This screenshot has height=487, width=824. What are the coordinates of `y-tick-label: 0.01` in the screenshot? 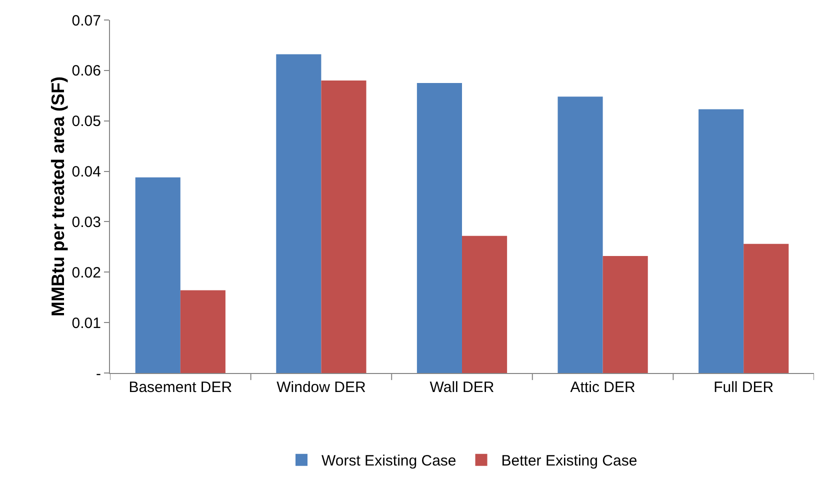 It's located at (86, 323).